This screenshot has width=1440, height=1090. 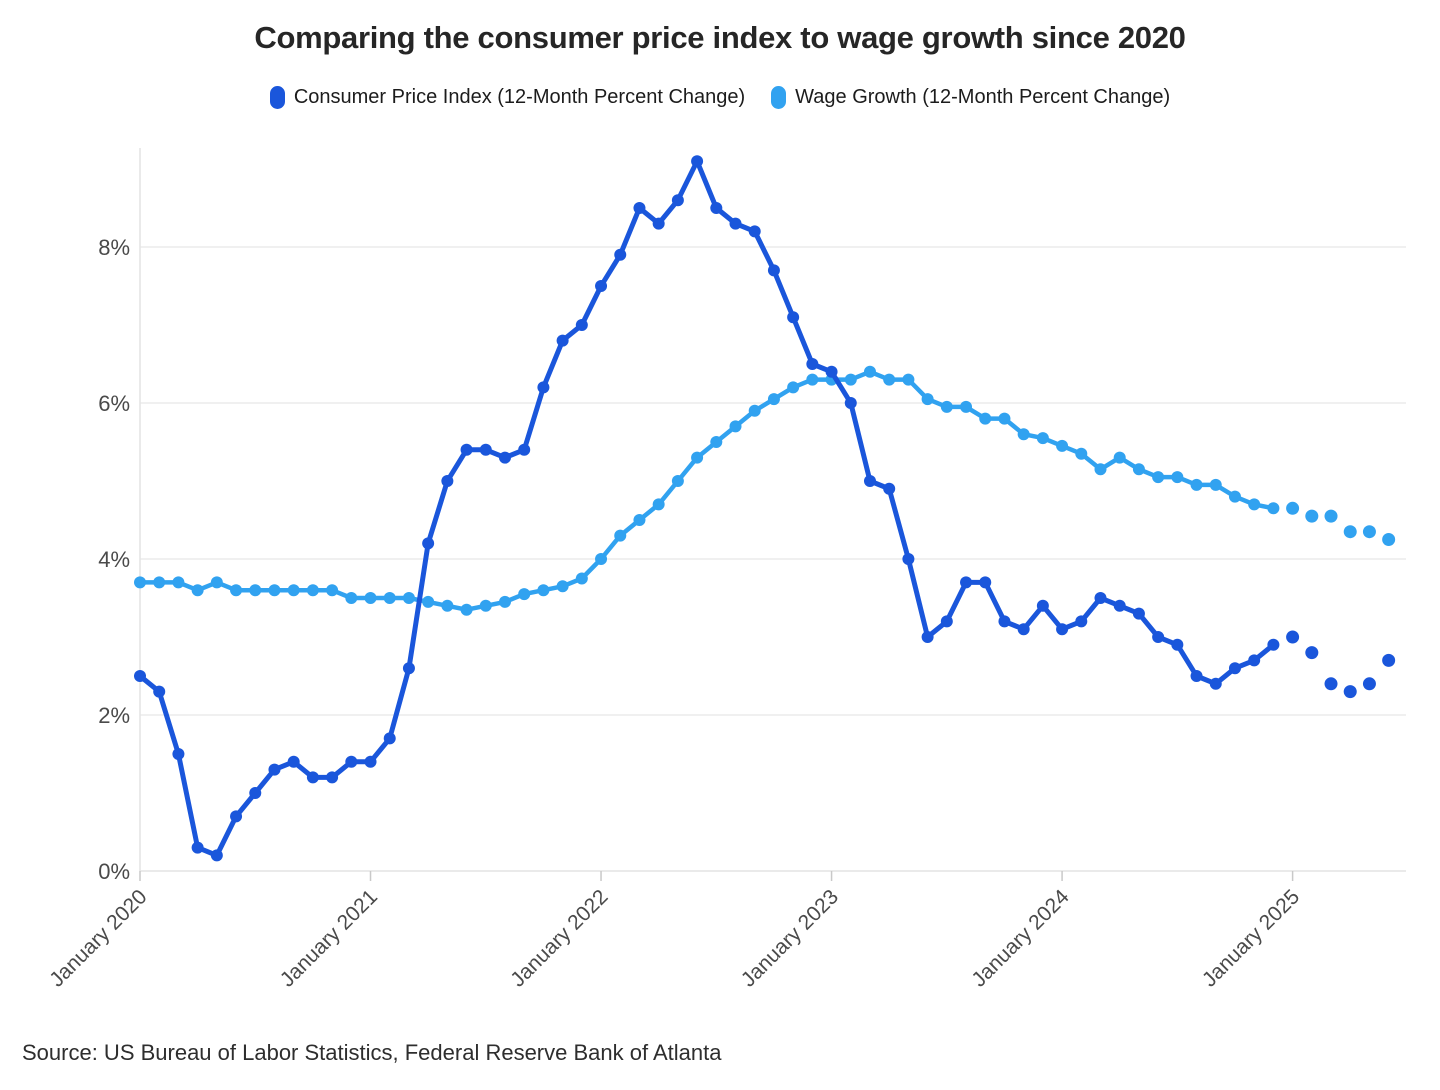 I want to click on data-point-s0-m40, so click(x=908, y=559).